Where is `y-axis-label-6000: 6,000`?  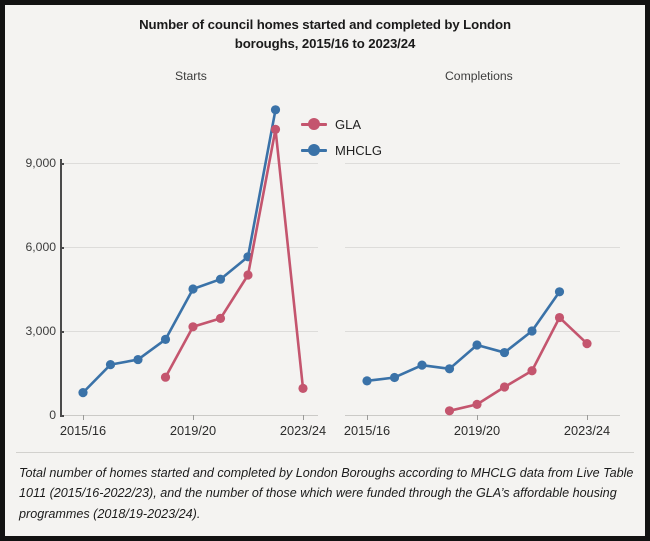 y-axis-label-6000: 6,000 is located at coordinates (41, 247).